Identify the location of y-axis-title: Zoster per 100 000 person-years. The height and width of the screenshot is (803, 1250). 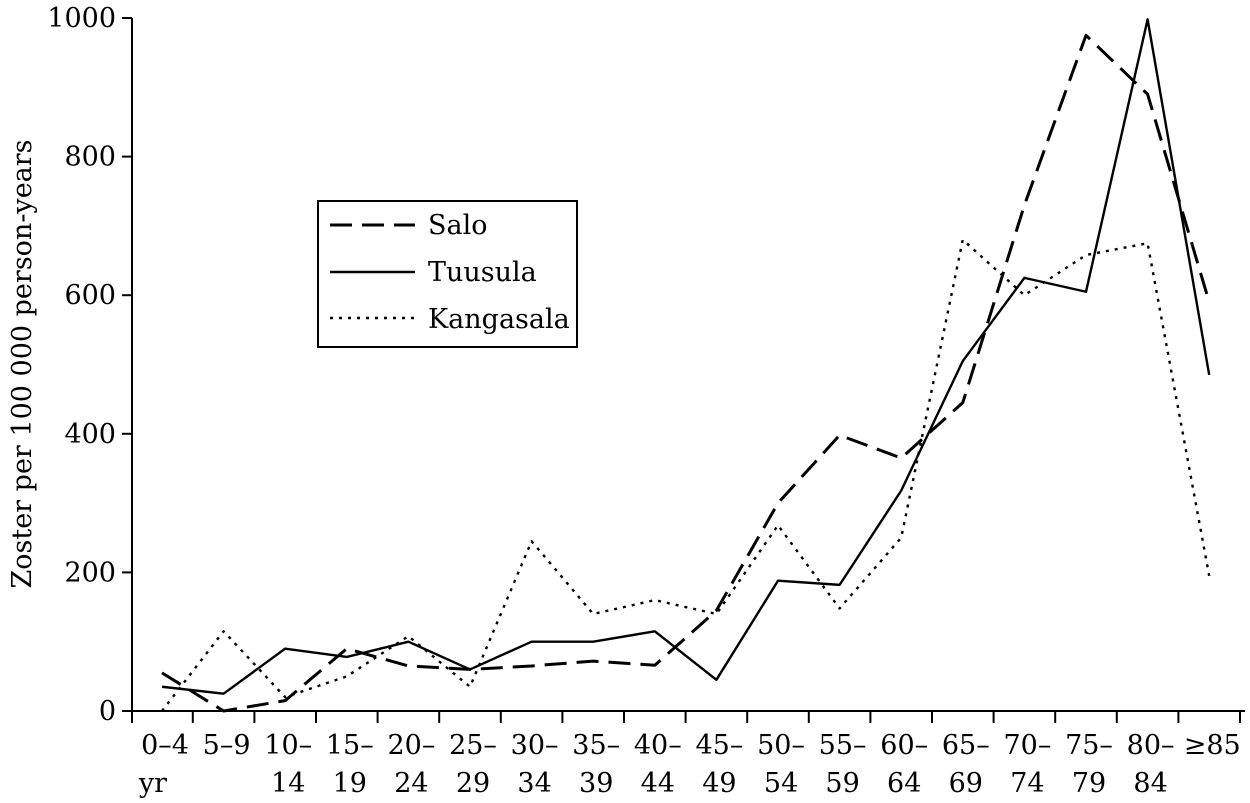
(22, 363).